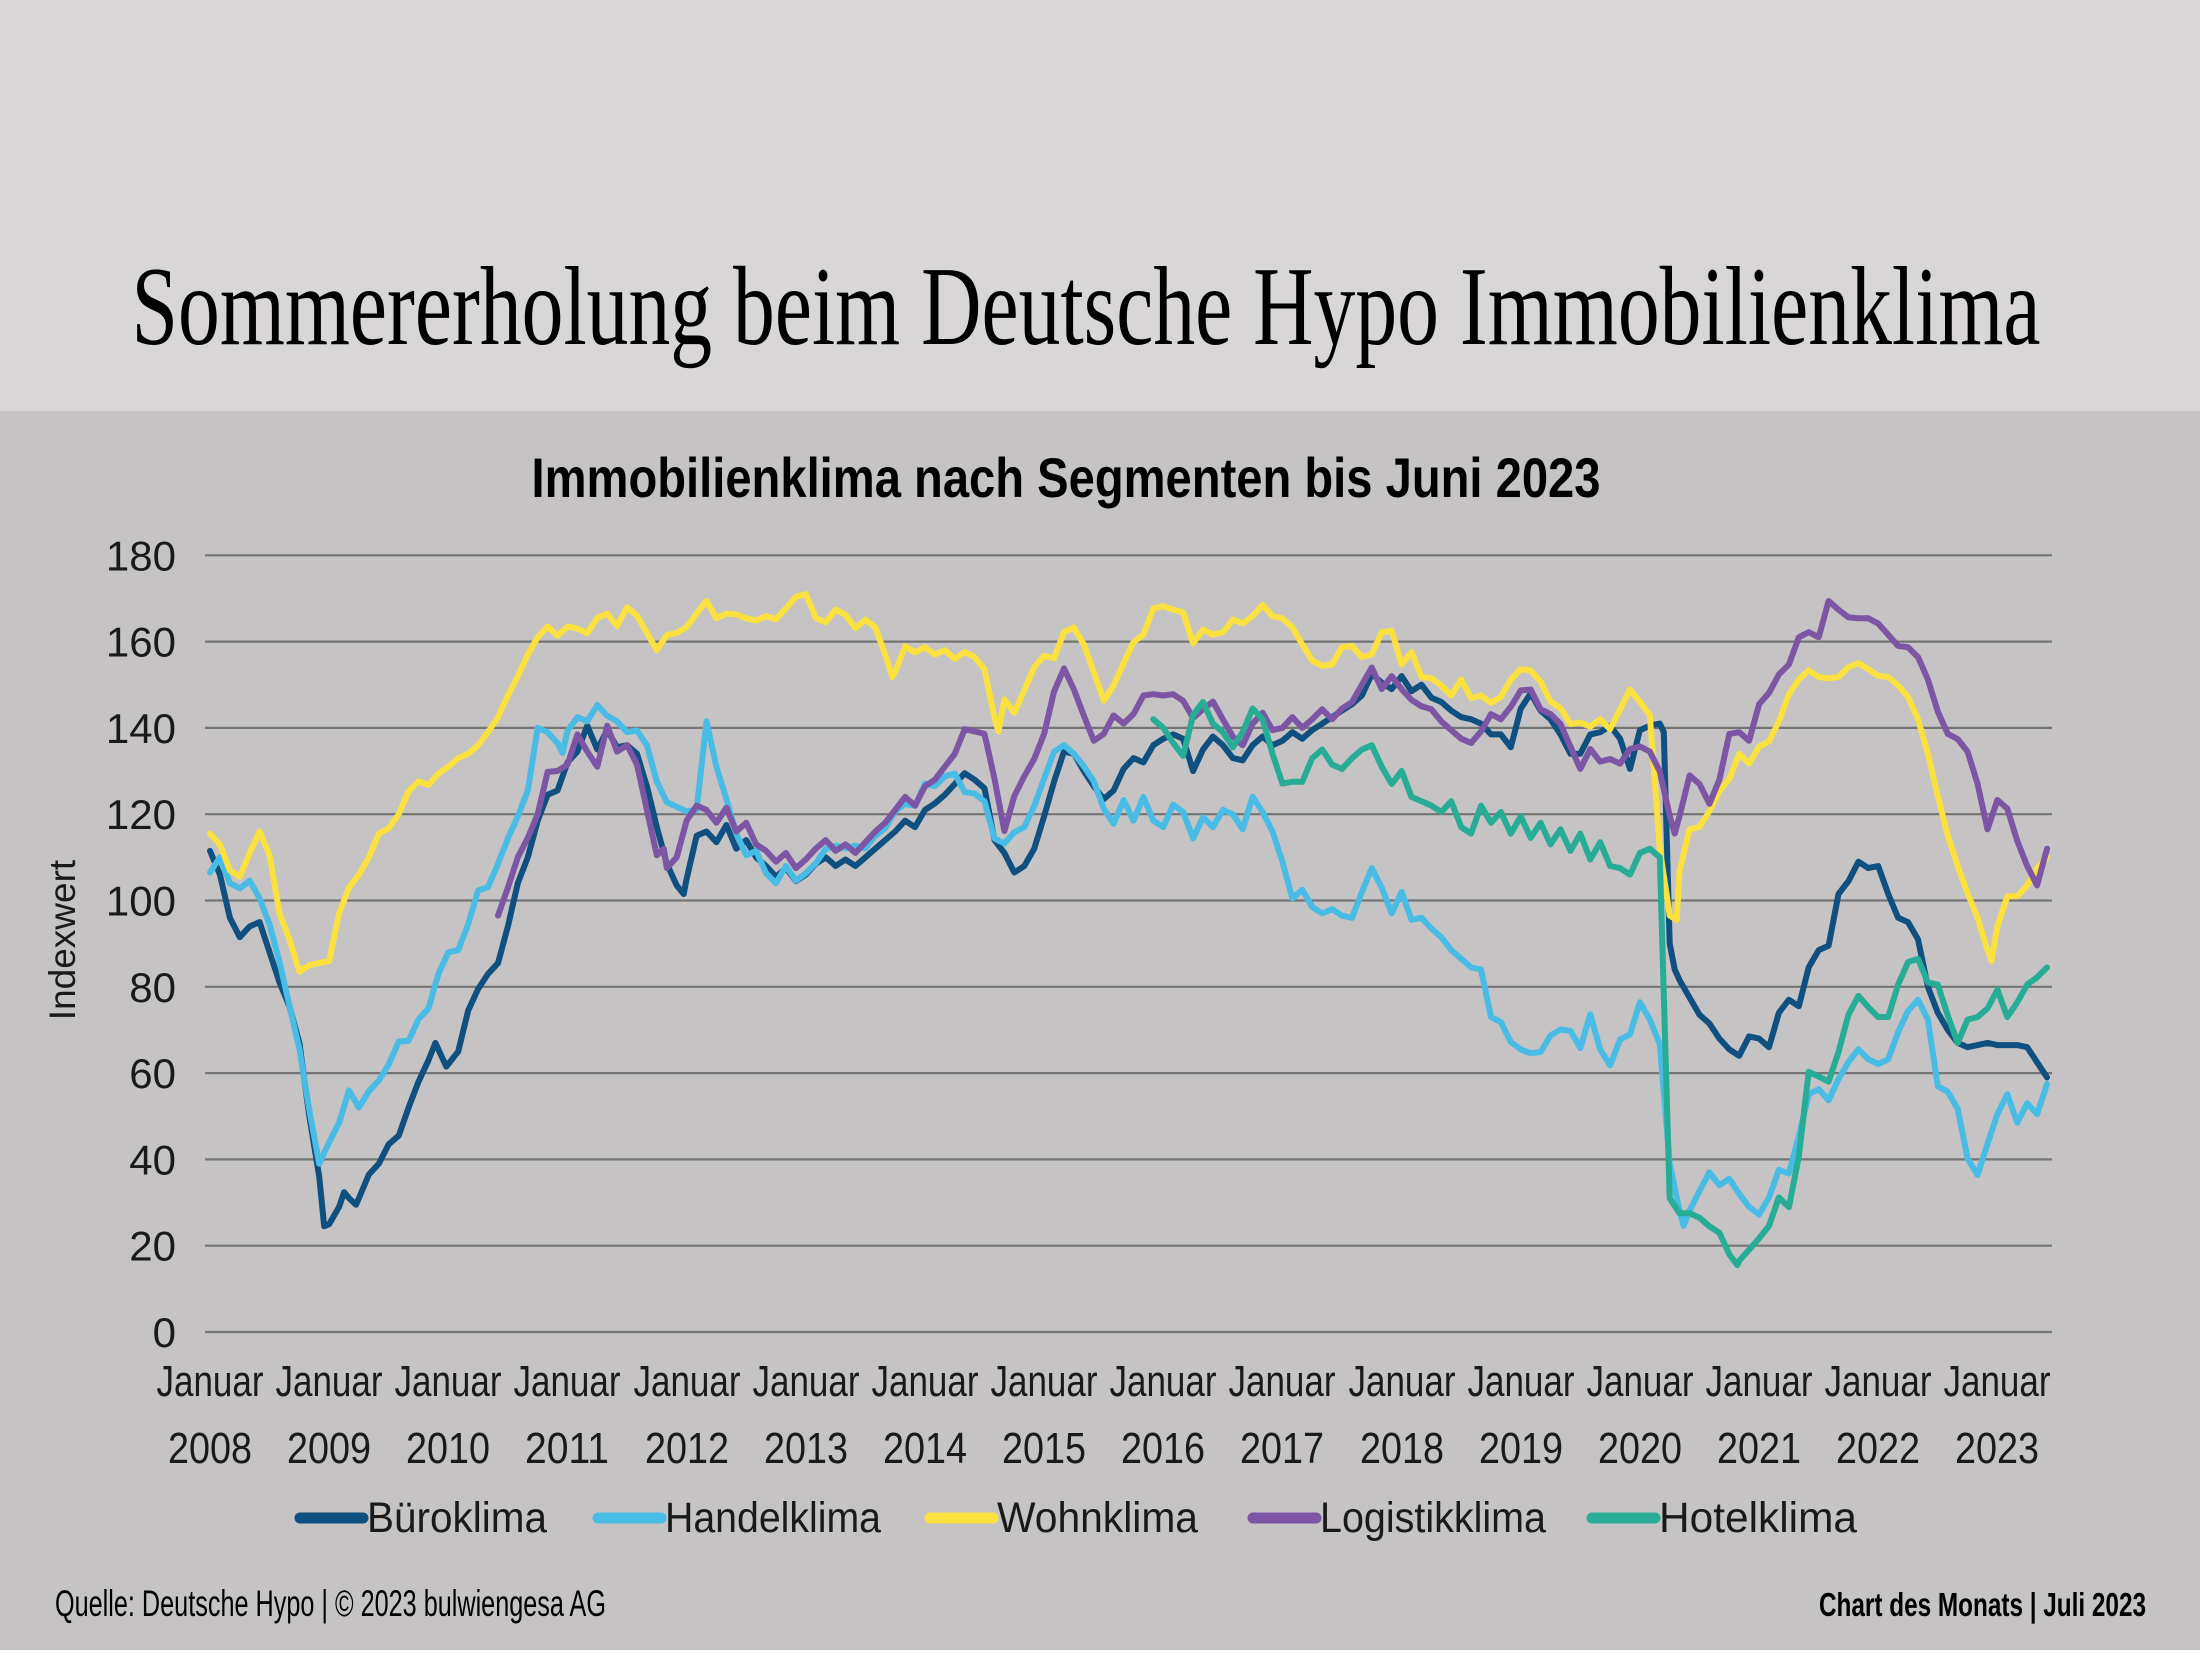 This screenshot has width=2200, height=1655. I want to click on svg-text: 2018, so click(1402, 1448).